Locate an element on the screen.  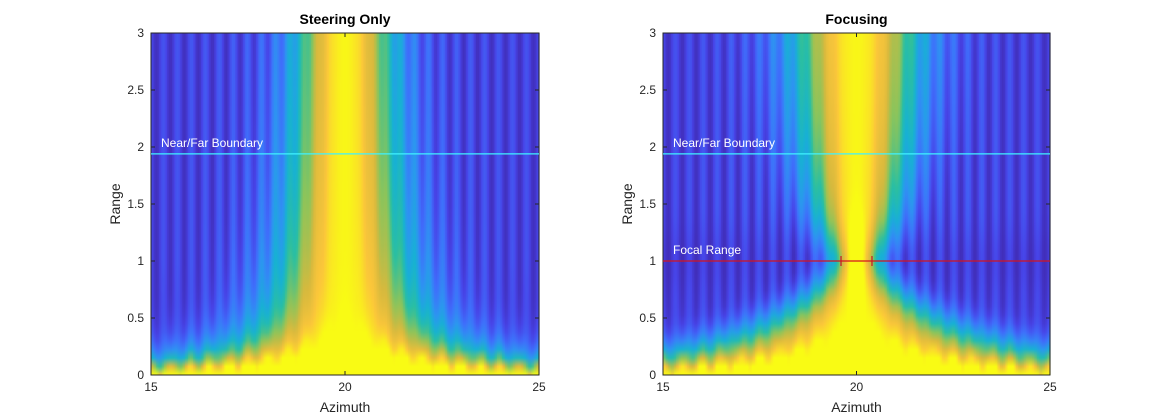
y-tick-label: 0 is located at coordinates (652, 375).